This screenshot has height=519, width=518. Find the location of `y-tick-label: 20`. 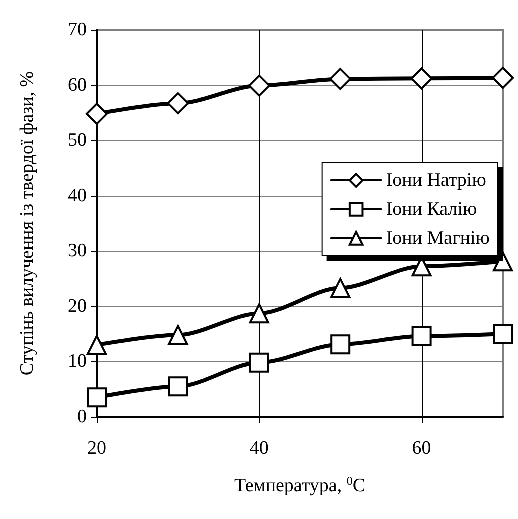

y-tick-label: 20 is located at coordinates (77, 306).